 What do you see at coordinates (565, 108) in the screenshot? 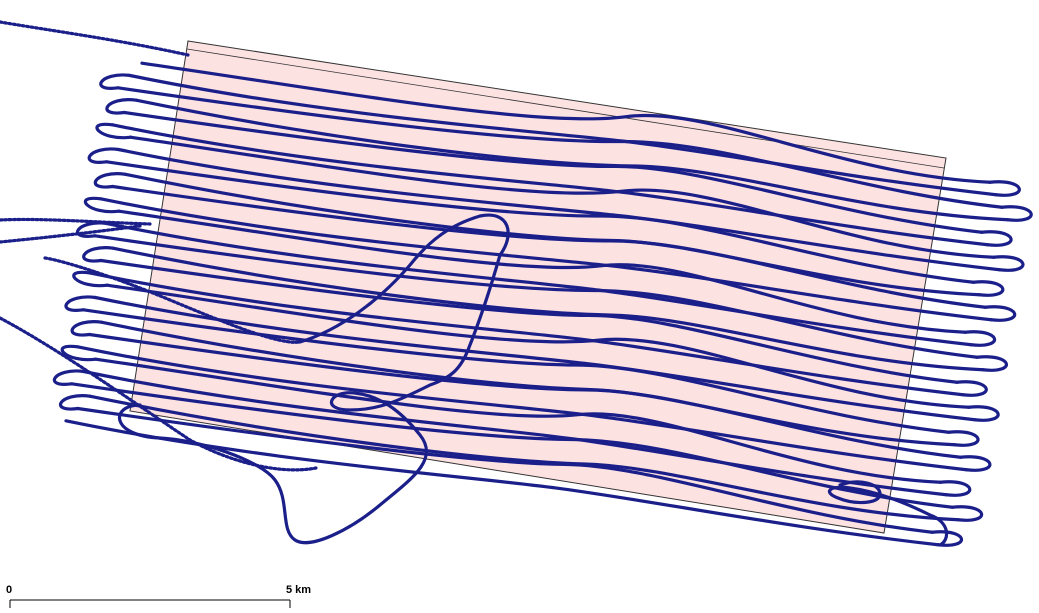
I see `survey-area-inner-border` at bounding box center [565, 108].